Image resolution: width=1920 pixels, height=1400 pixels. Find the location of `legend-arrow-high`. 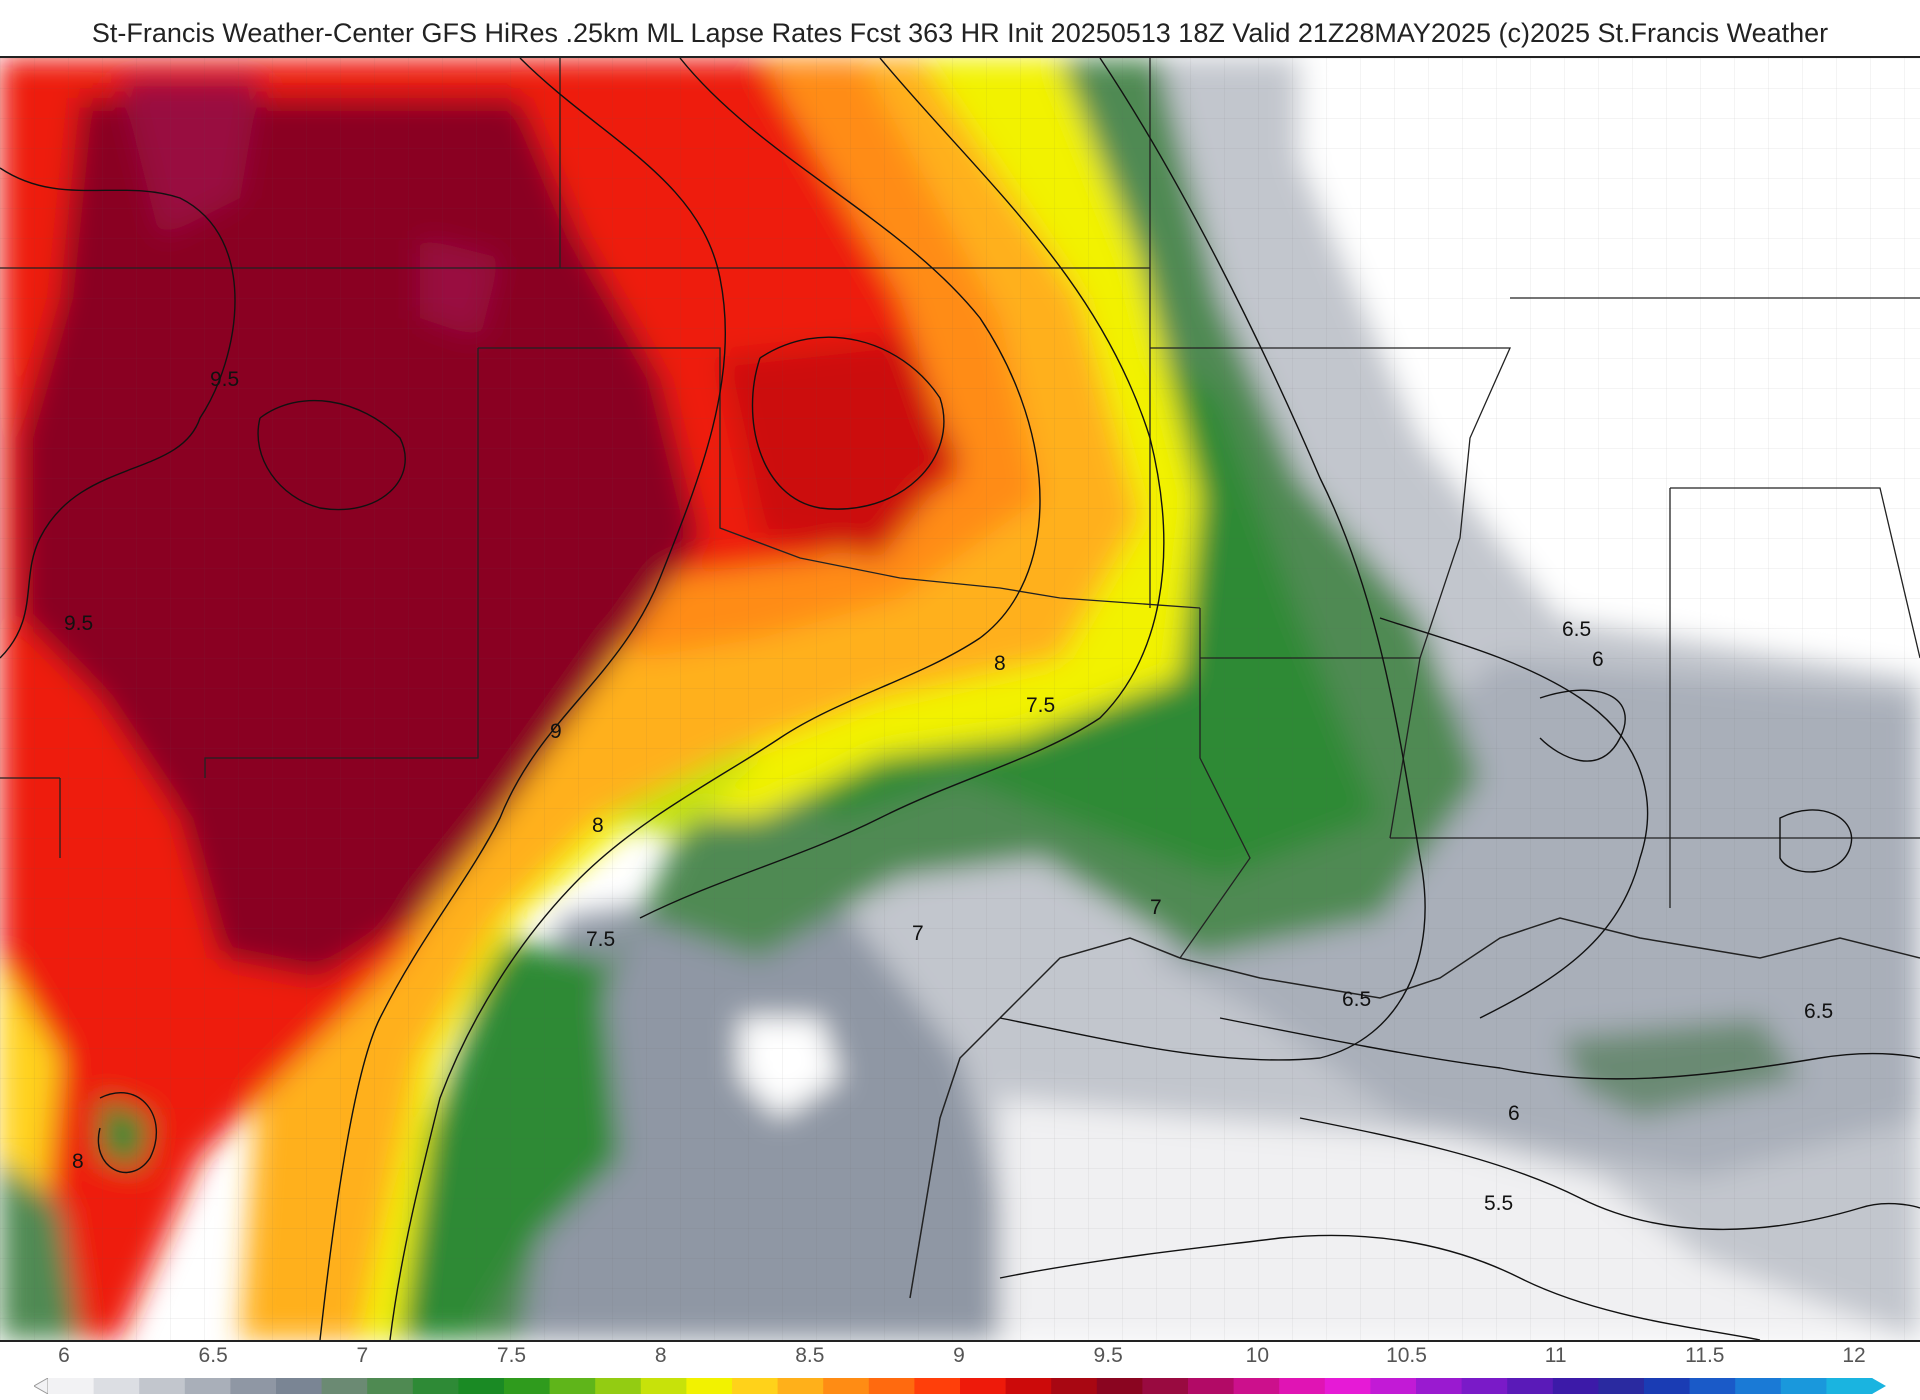

legend-arrow-high is located at coordinates (1879, 1386).